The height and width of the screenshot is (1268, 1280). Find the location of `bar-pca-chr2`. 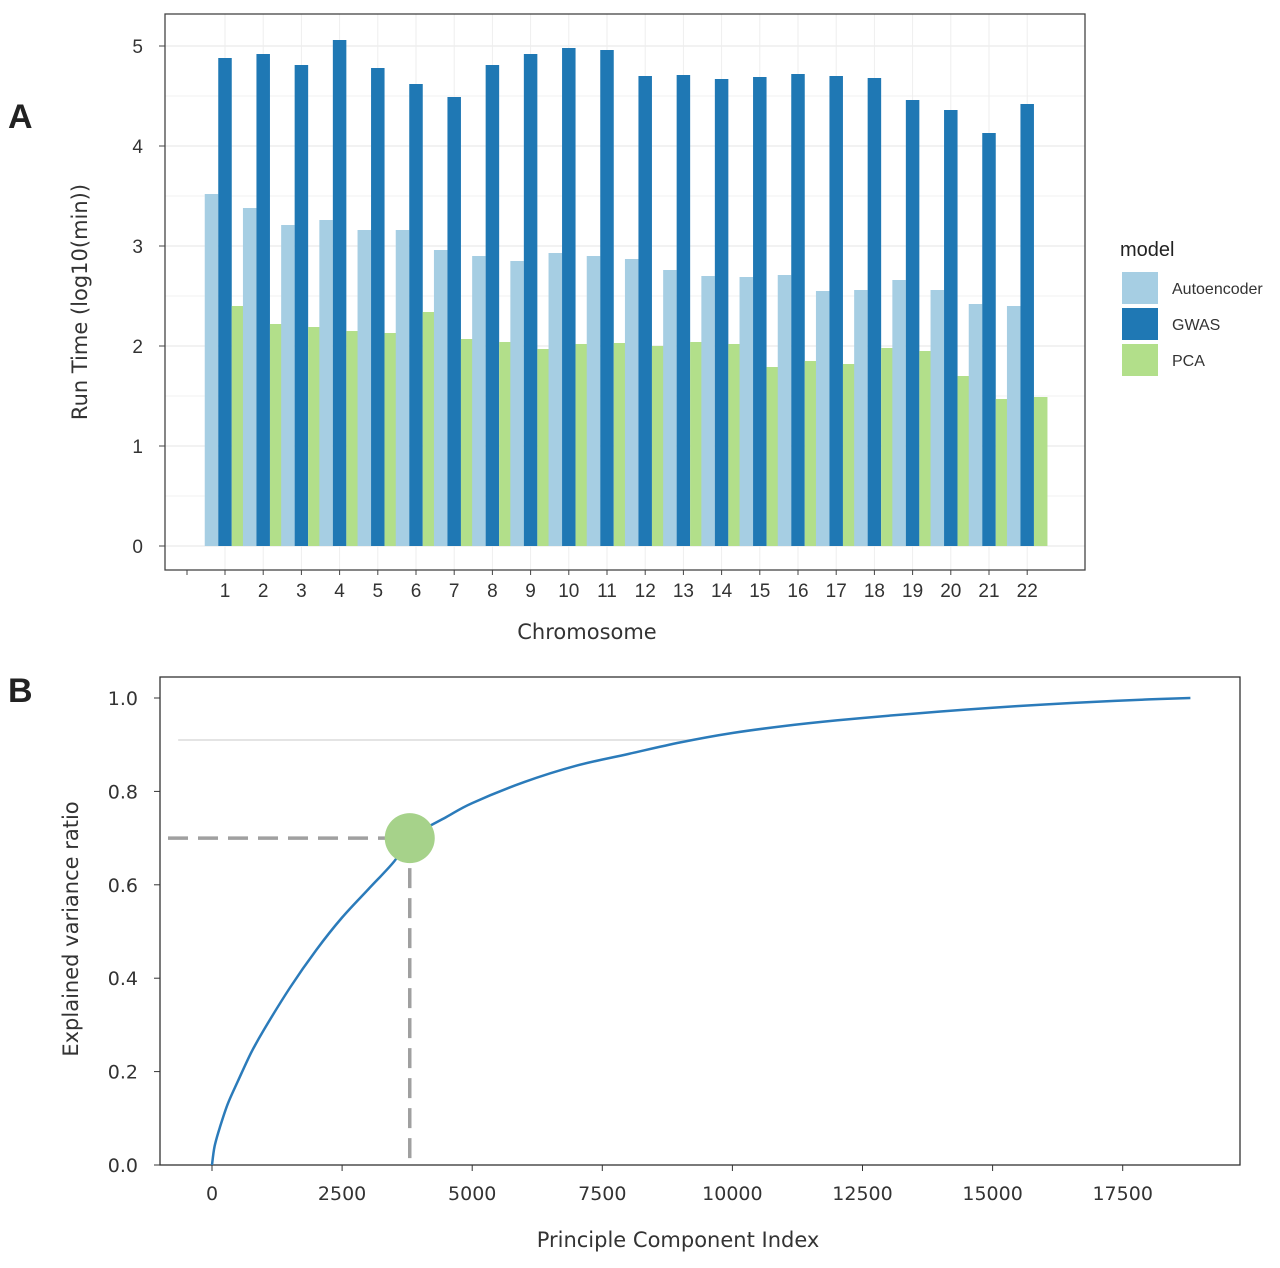

bar-pca-chr2 is located at coordinates (276, 435).